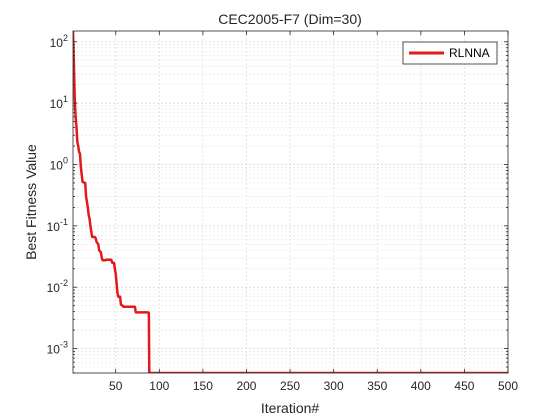 This screenshot has width=560, height=420. What do you see at coordinates (57, 225) in the screenshot?
I see `y-tick-label--1: 10⁻¹` at bounding box center [57, 225].